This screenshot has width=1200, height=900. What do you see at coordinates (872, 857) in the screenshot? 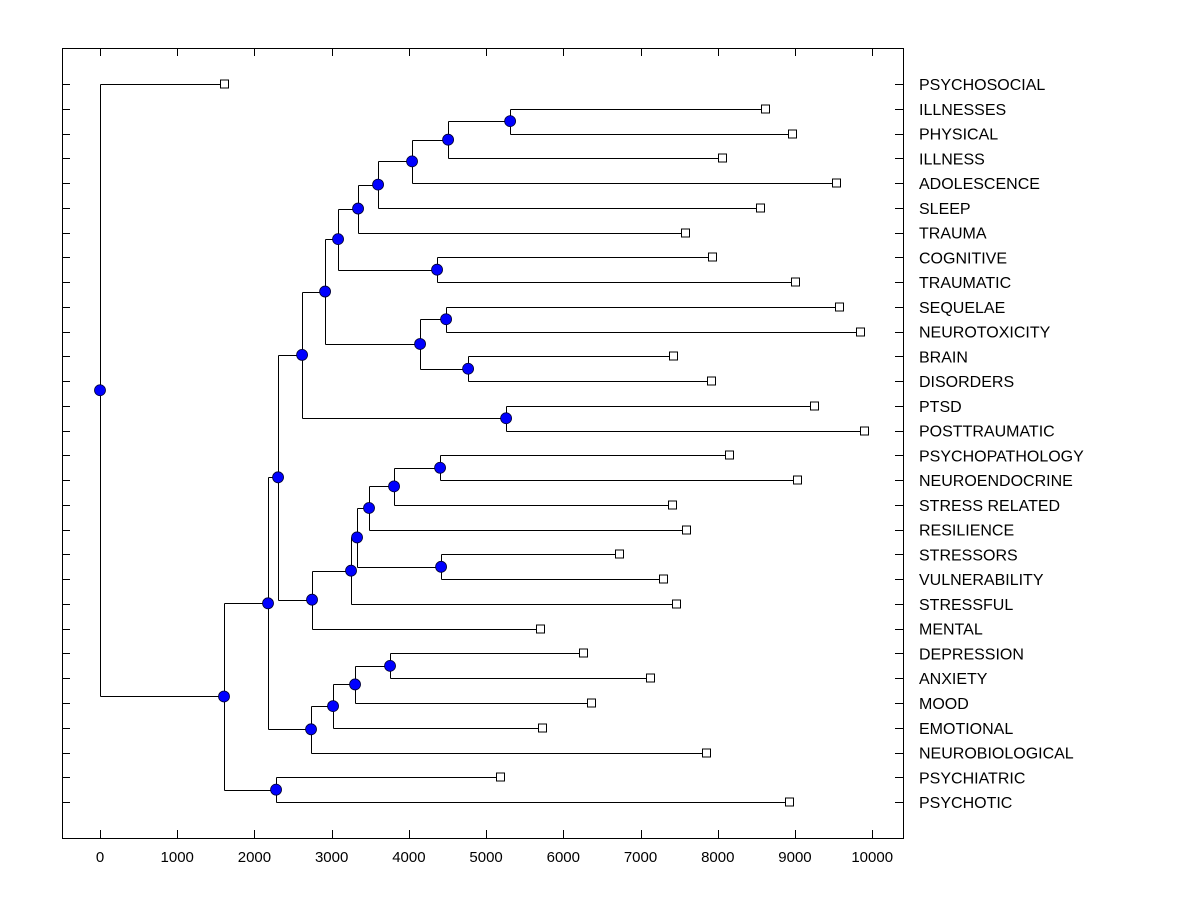
I see `x-tick-label: 10000` at bounding box center [872, 857].